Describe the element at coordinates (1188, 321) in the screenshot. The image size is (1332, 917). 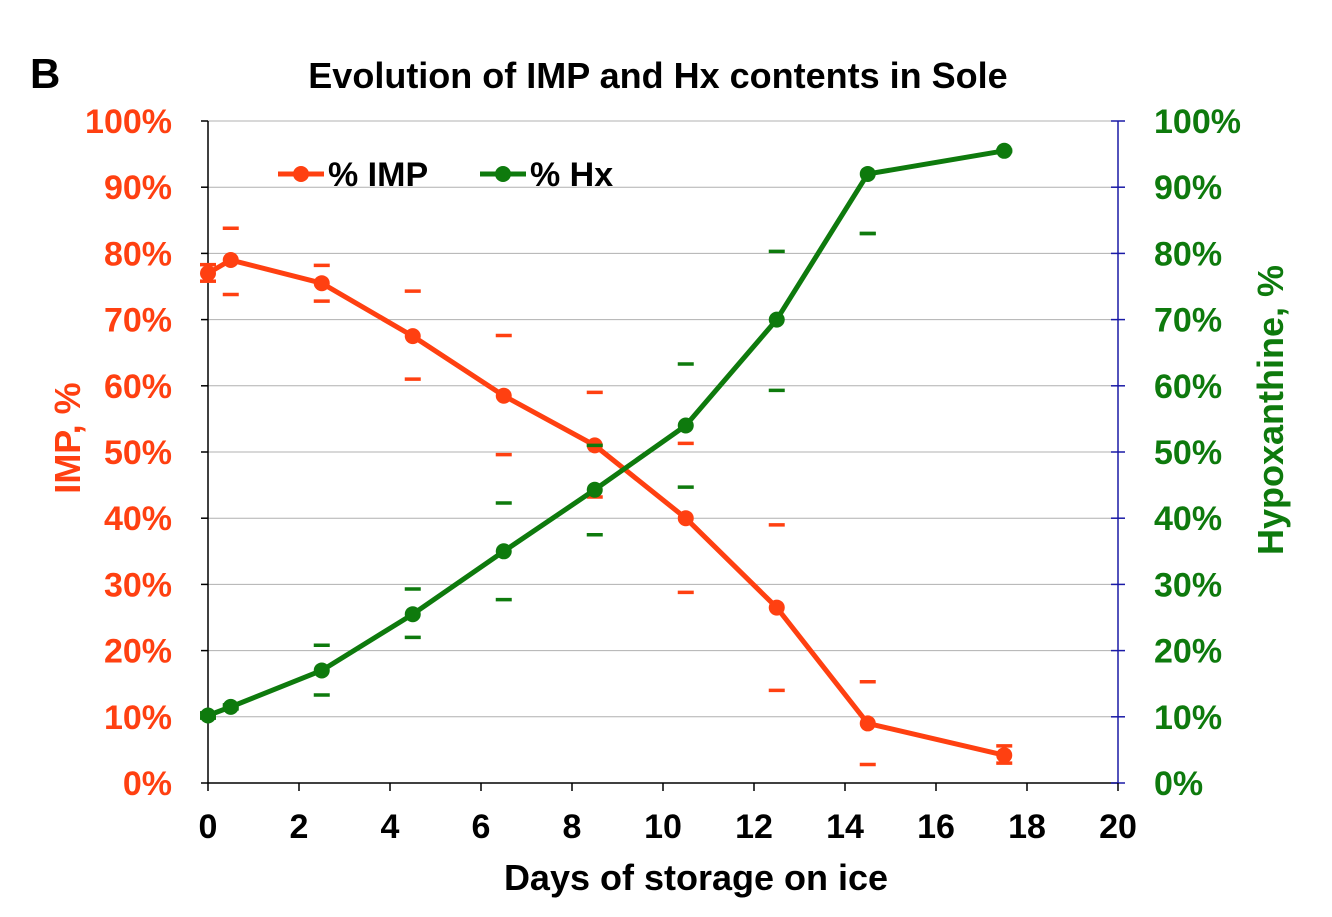
I see `right-tick-label: 70%` at that location.